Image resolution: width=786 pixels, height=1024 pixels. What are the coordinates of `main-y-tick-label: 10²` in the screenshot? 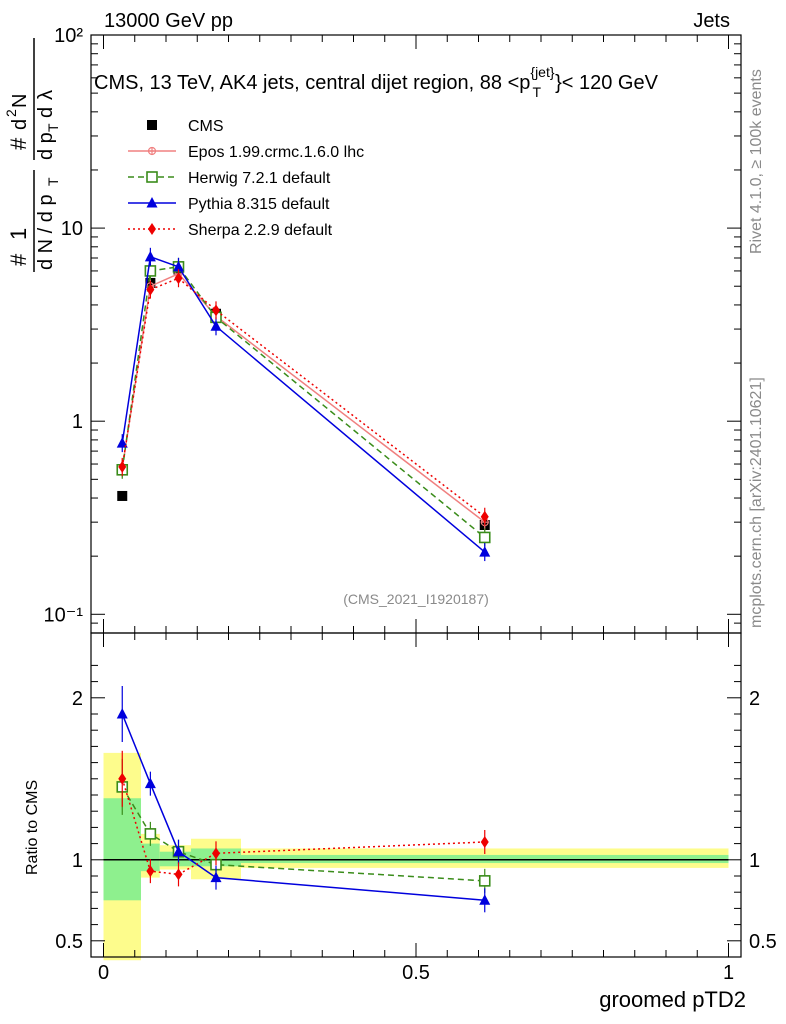 It's located at (68, 36).